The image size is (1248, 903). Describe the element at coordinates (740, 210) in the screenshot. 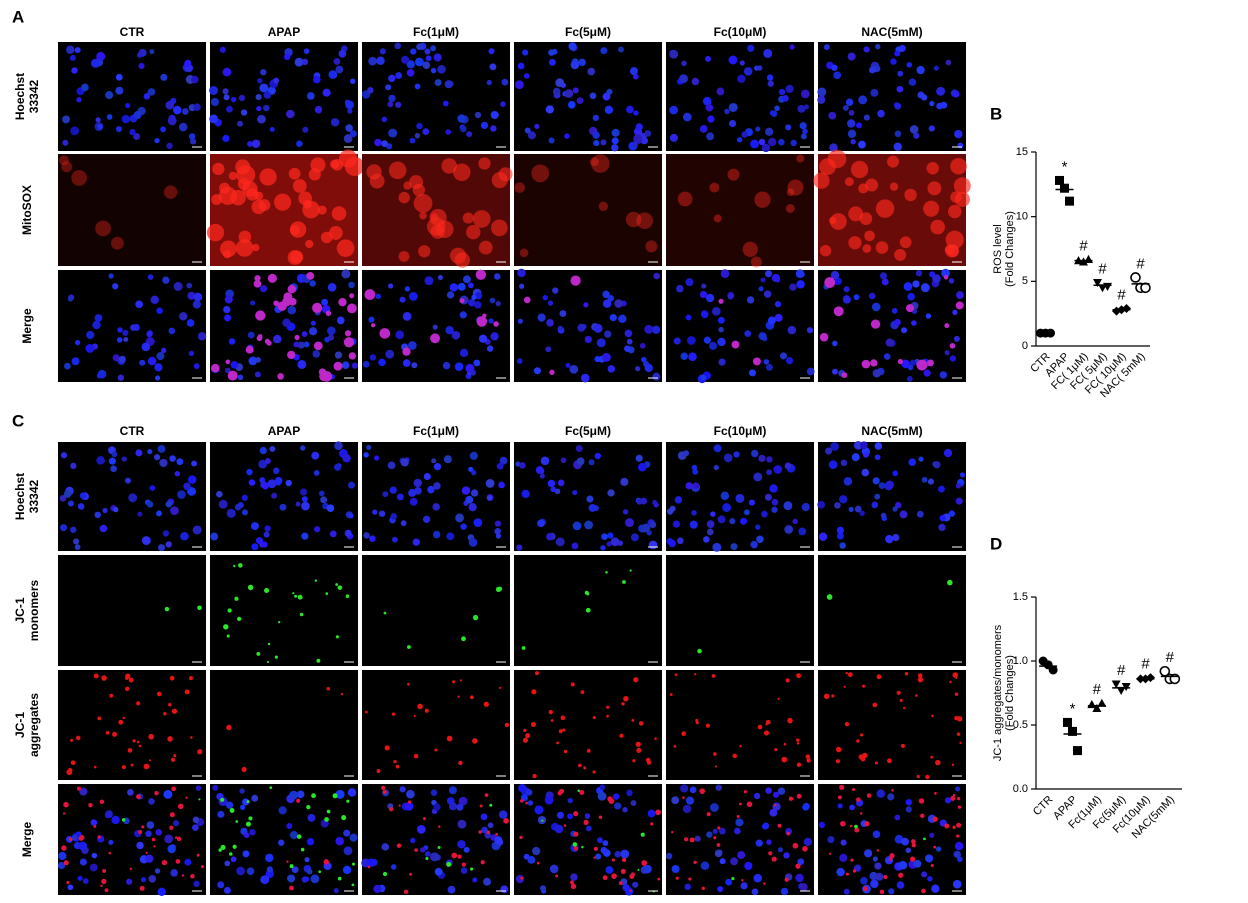

I see `red-haze` at that location.